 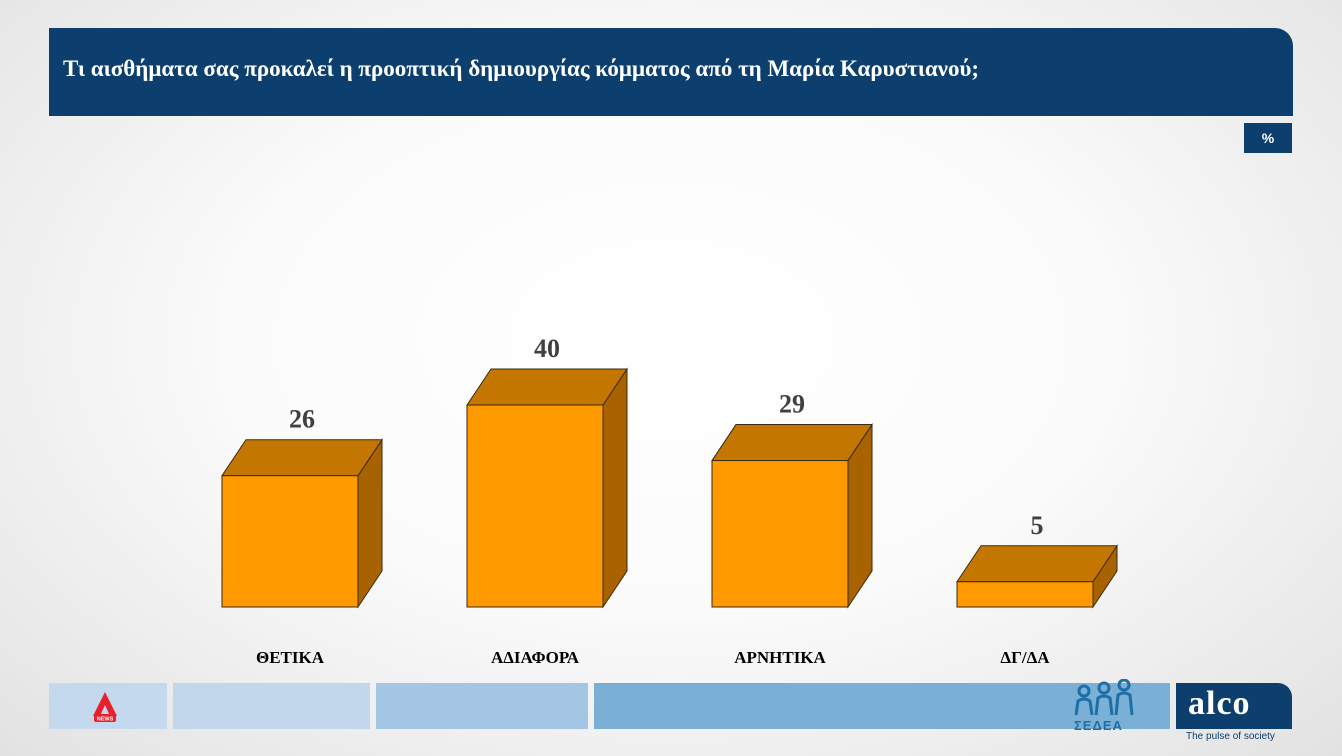 What do you see at coordinates (547, 348) in the screenshot?
I see `data-label-1: 40` at bounding box center [547, 348].